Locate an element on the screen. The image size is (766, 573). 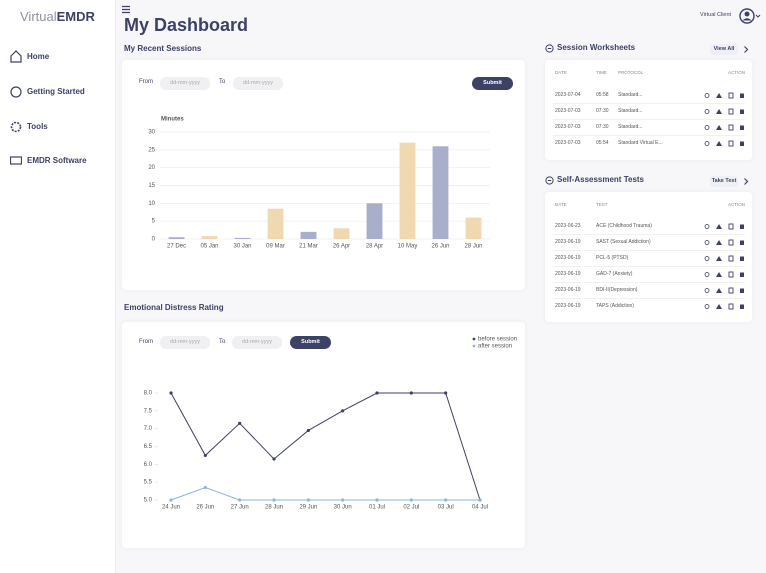
x-tick-label: 27 Jun is located at coordinates (240, 508).